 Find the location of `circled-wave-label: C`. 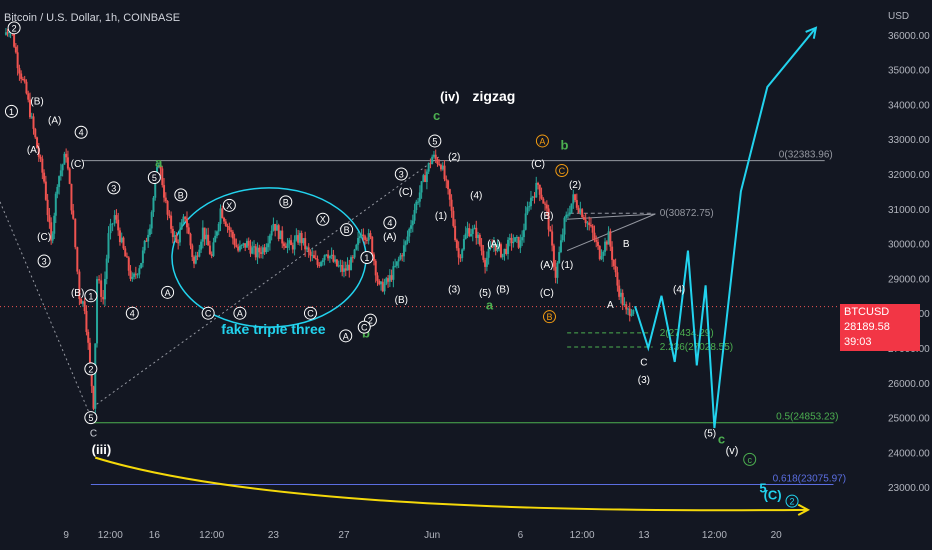

circled-wave-label: C is located at coordinates (310, 313).